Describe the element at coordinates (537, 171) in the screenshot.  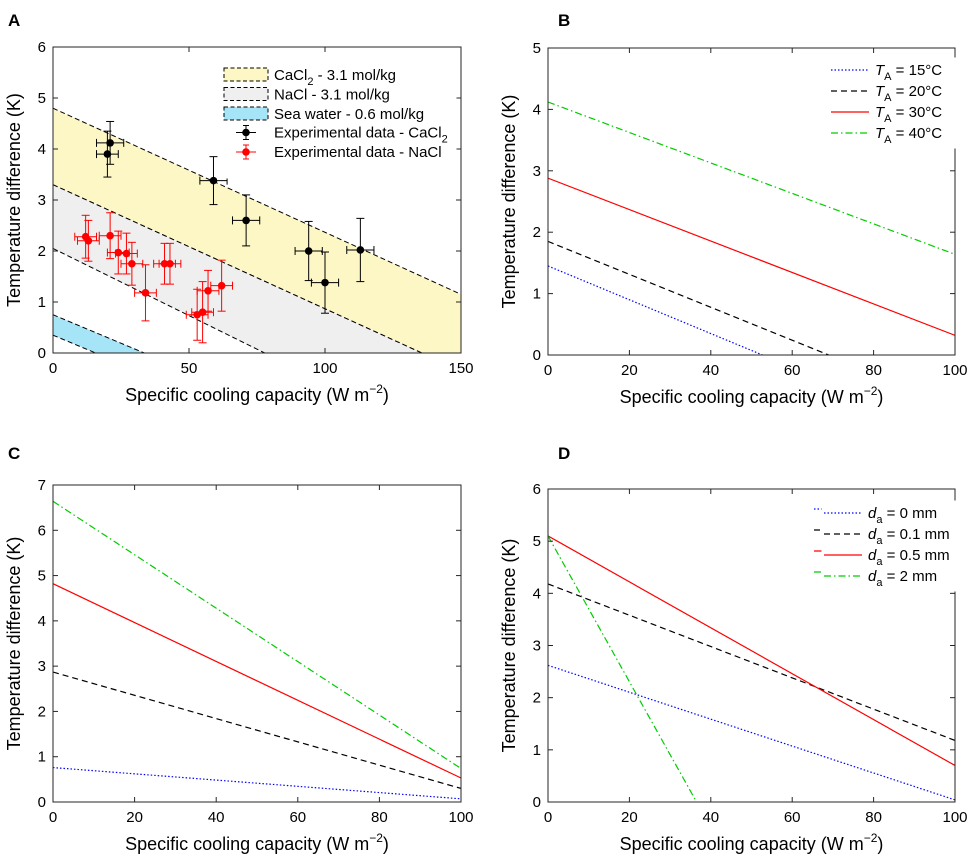
I see `y-tick-label-B-3: 3` at that location.